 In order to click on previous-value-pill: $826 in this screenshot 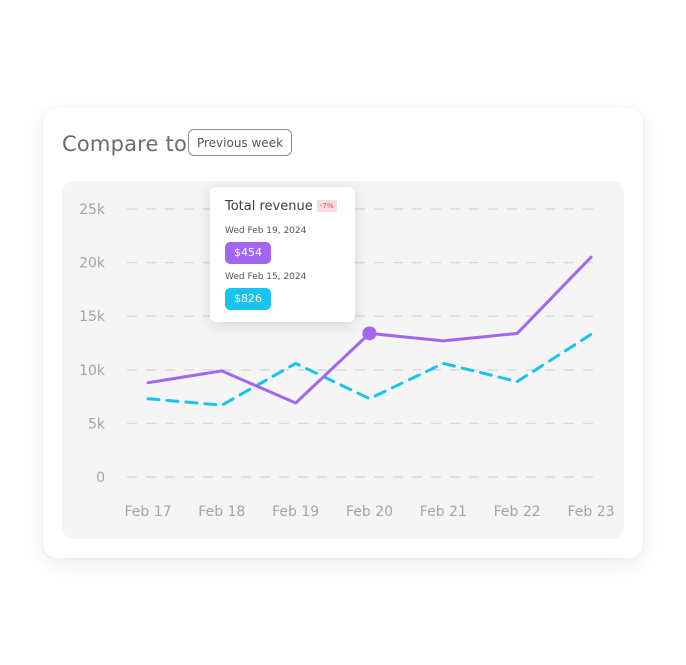, I will do `click(248, 299)`.